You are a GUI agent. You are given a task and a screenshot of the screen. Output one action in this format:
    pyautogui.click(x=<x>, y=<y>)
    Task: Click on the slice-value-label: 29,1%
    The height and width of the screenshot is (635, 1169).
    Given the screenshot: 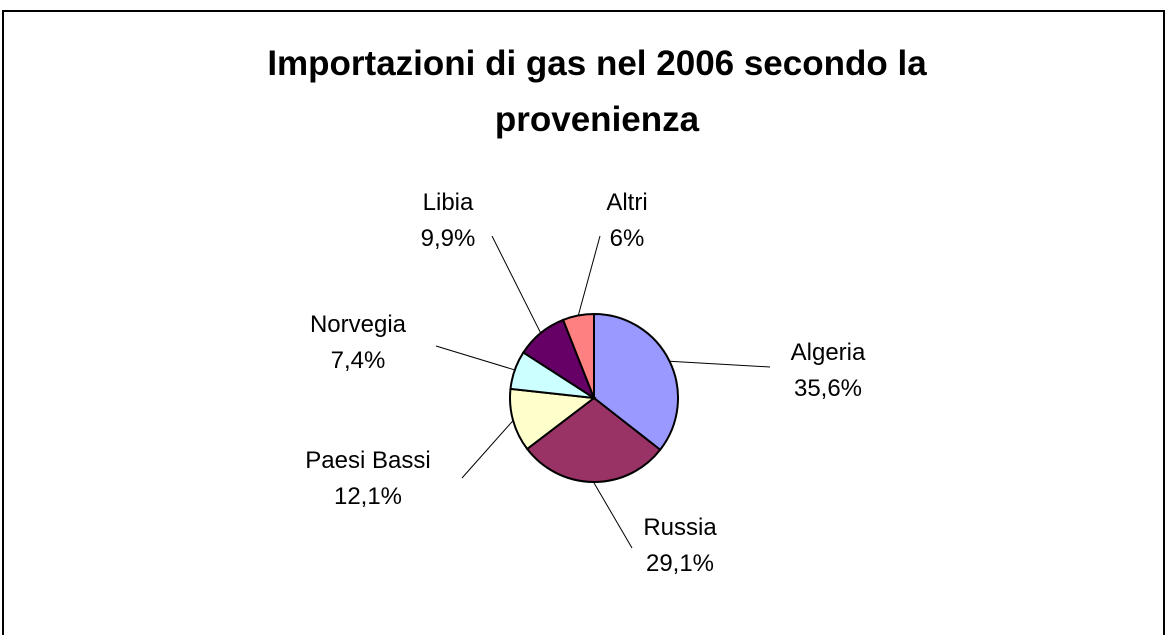 What is the action you would take?
    pyautogui.click(x=680, y=563)
    